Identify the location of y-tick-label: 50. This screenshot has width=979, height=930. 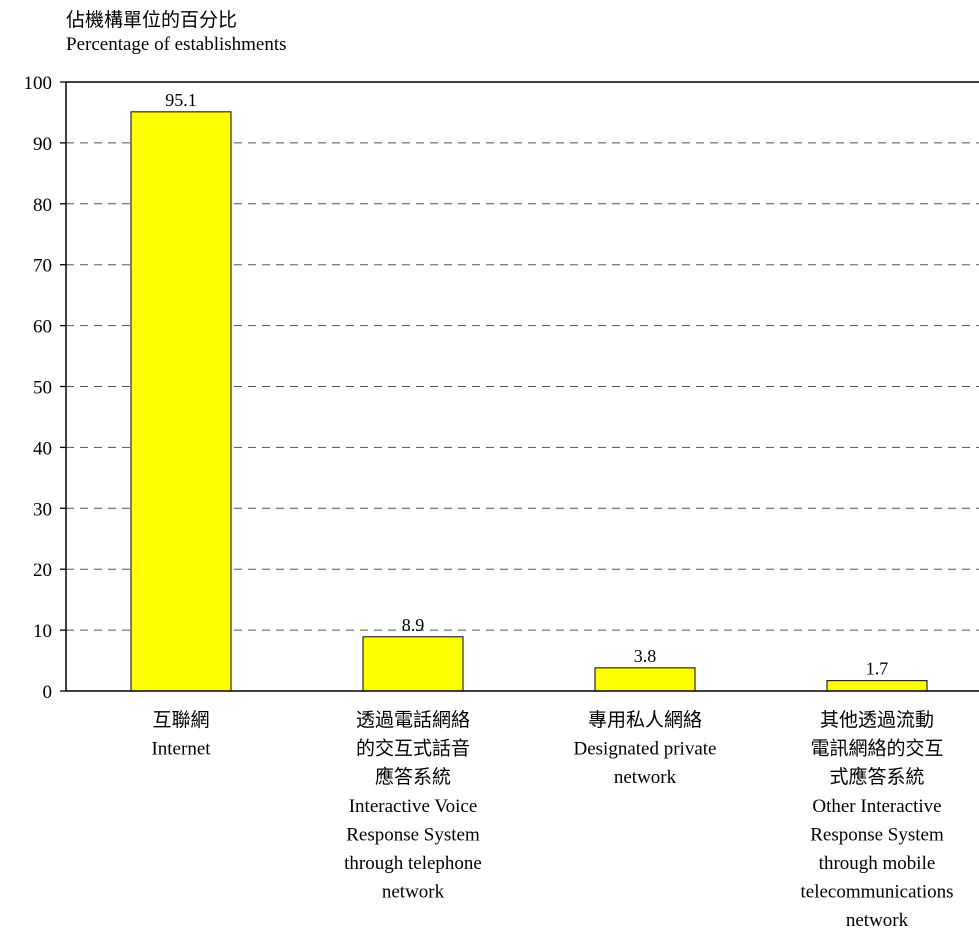
(42, 388).